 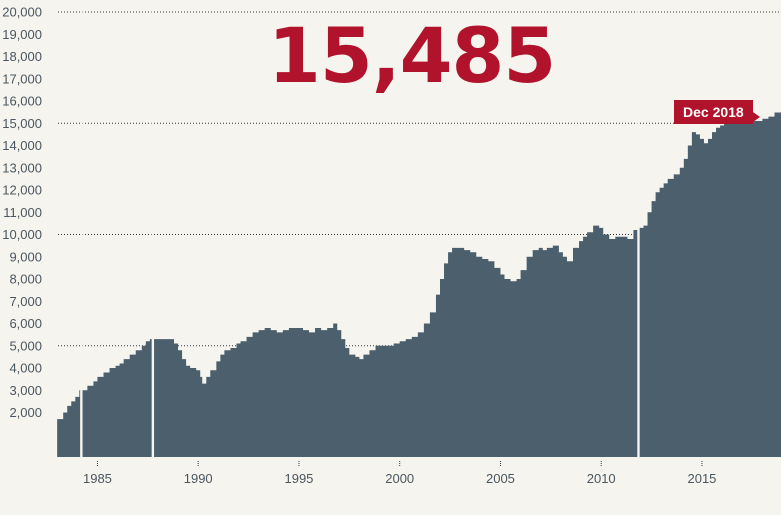 What do you see at coordinates (25, 368) in the screenshot?
I see `y-tick-label: 4,000` at bounding box center [25, 368].